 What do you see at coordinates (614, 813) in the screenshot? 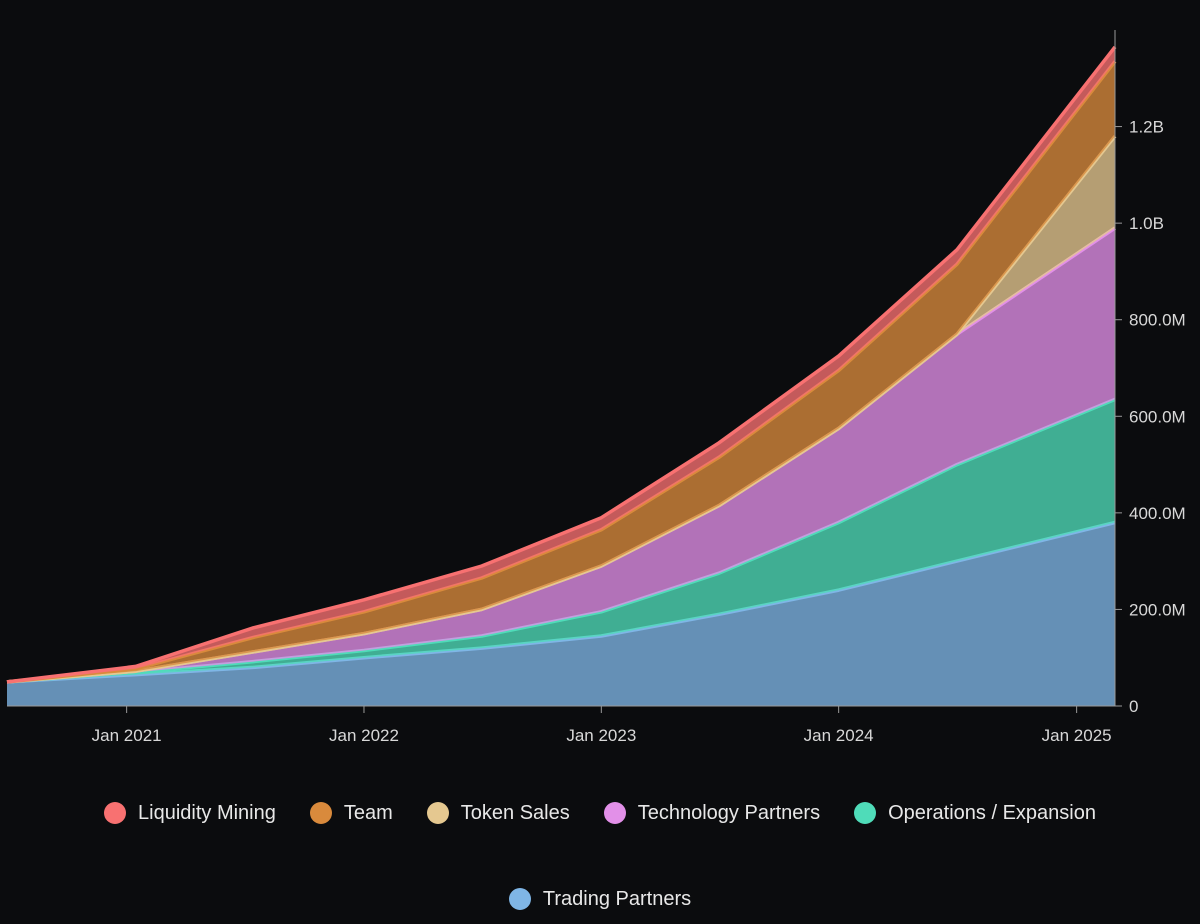
I see `technology-partners-swatch` at bounding box center [614, 813].